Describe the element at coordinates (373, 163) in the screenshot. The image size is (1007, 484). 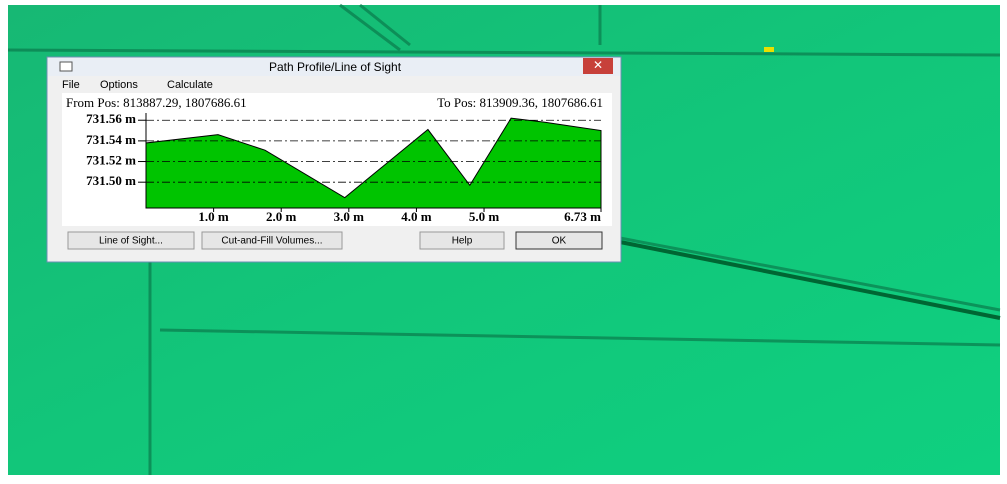
I see `profile-area` at that location.